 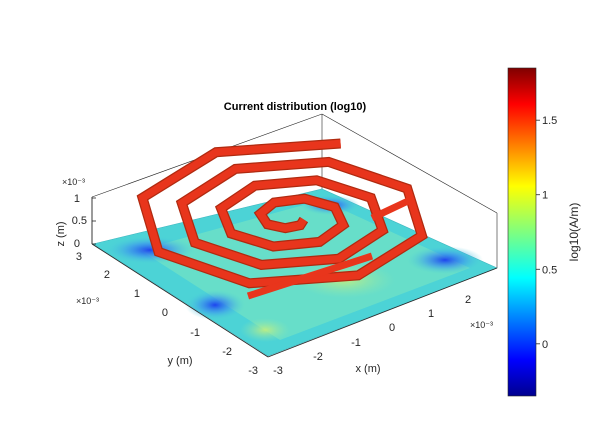 What do you see at coordinates (87, 301) in the screenshot?
I see `y-exponent: ×10⁻³` at bounding box center [87, 301].